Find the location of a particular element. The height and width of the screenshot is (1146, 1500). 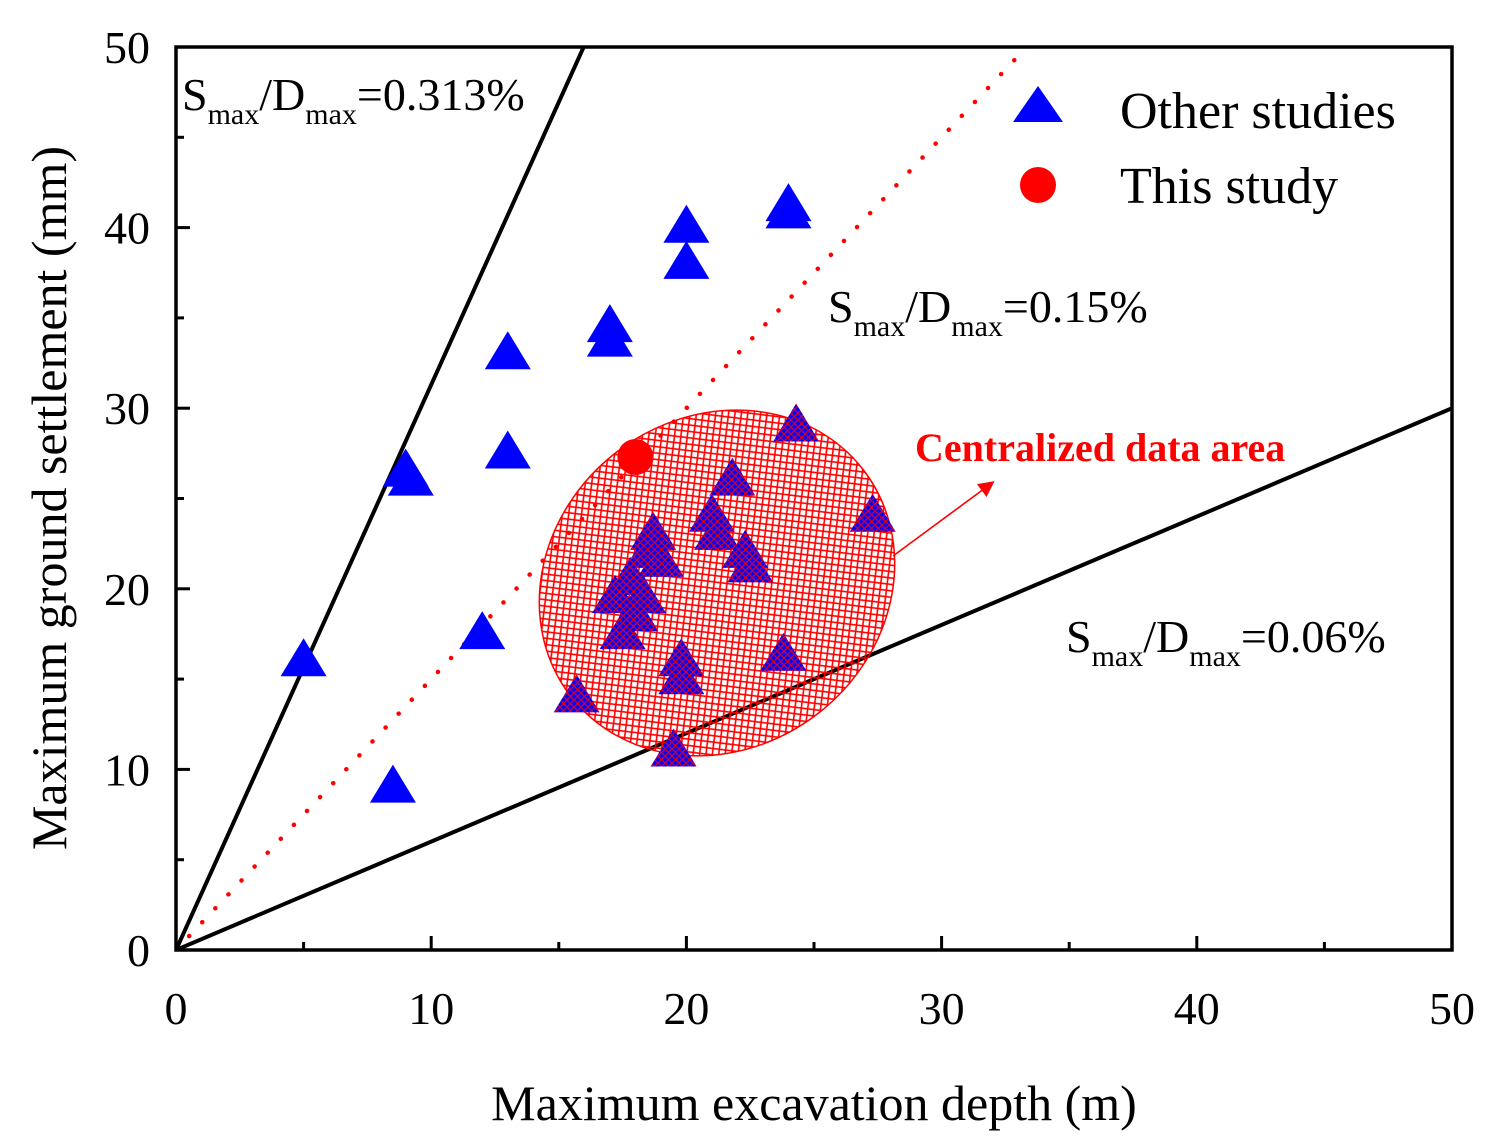

ratio-label-006: Smax/Dmax=0.06% is located at coordinates (1226, 642).